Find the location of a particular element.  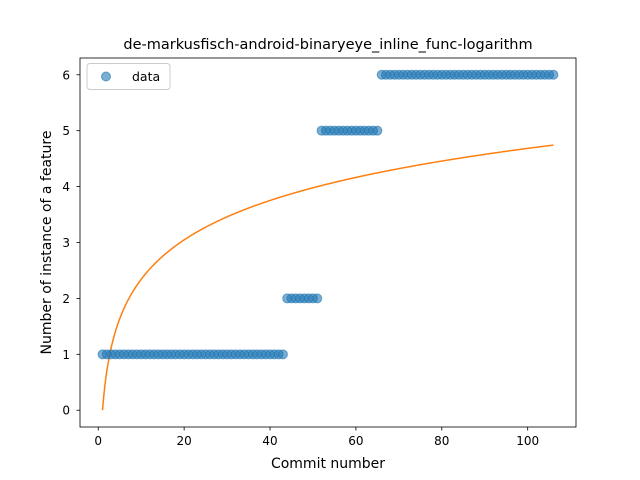

y-tick-label: 1 is located at coordinates (66, 355).